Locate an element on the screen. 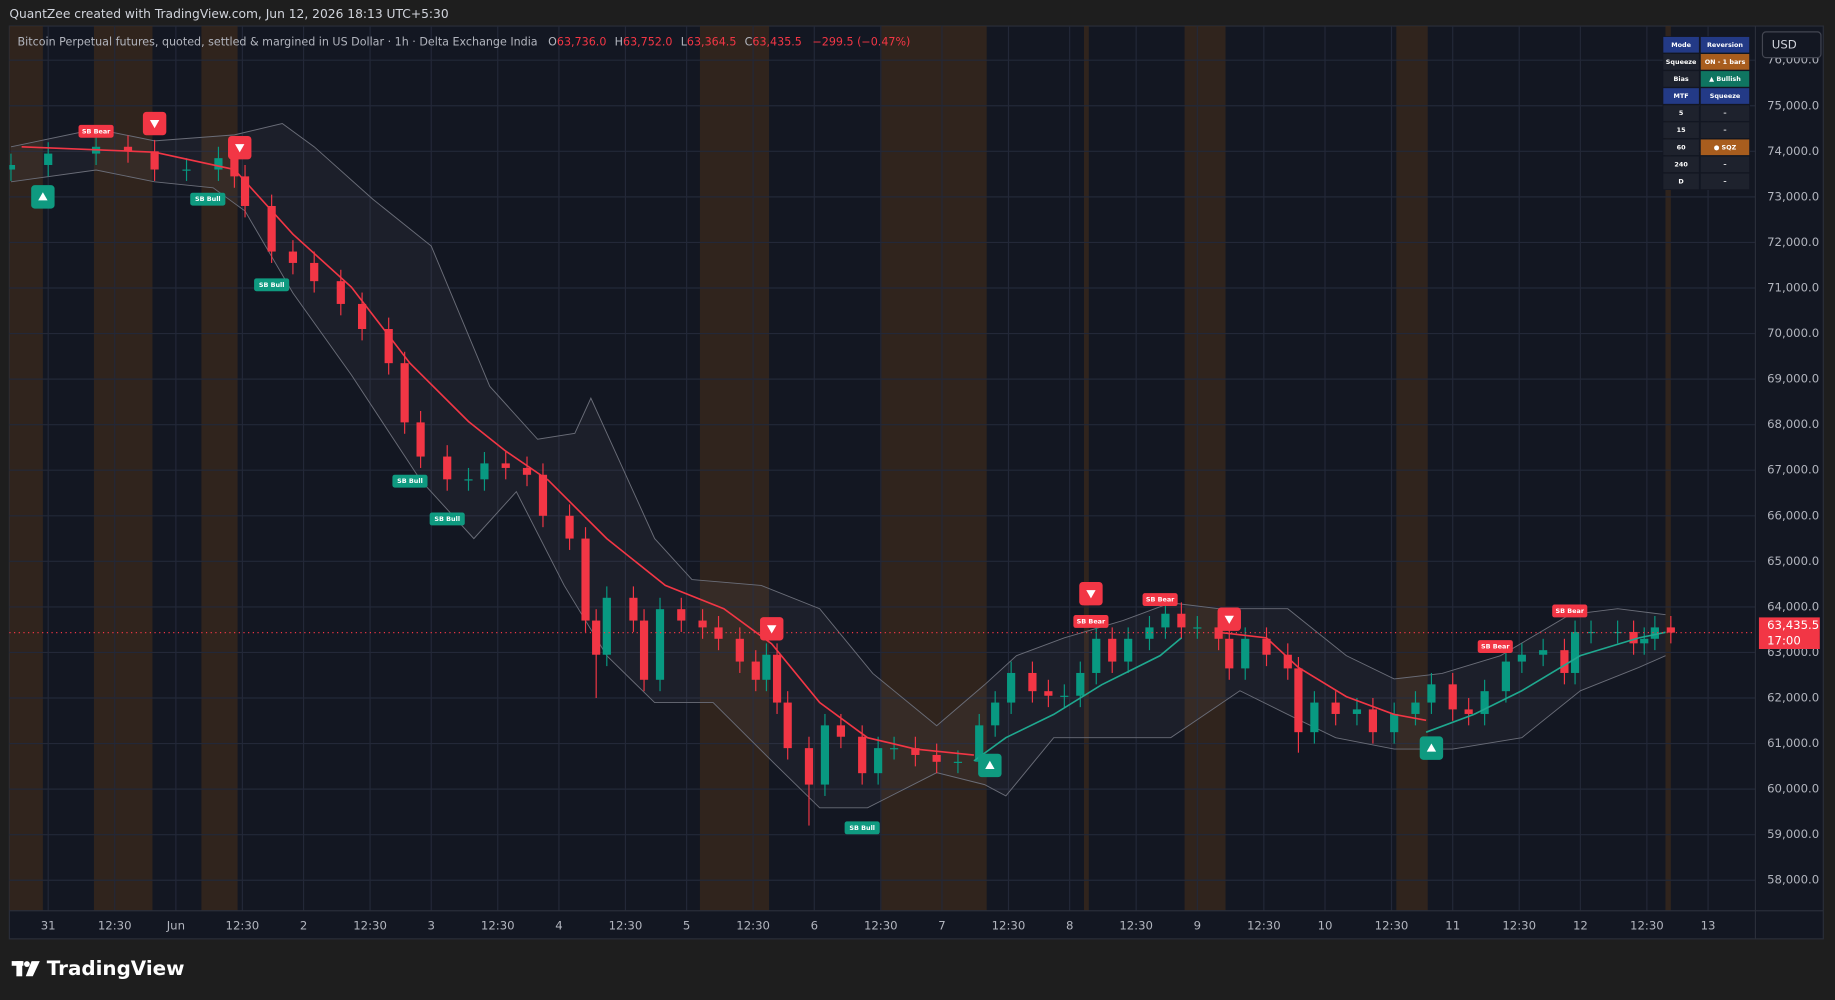 Image resolution: width=1835 pixels, height=1000 pixels. table-text: 5 is located at coordinates (1681, 113).